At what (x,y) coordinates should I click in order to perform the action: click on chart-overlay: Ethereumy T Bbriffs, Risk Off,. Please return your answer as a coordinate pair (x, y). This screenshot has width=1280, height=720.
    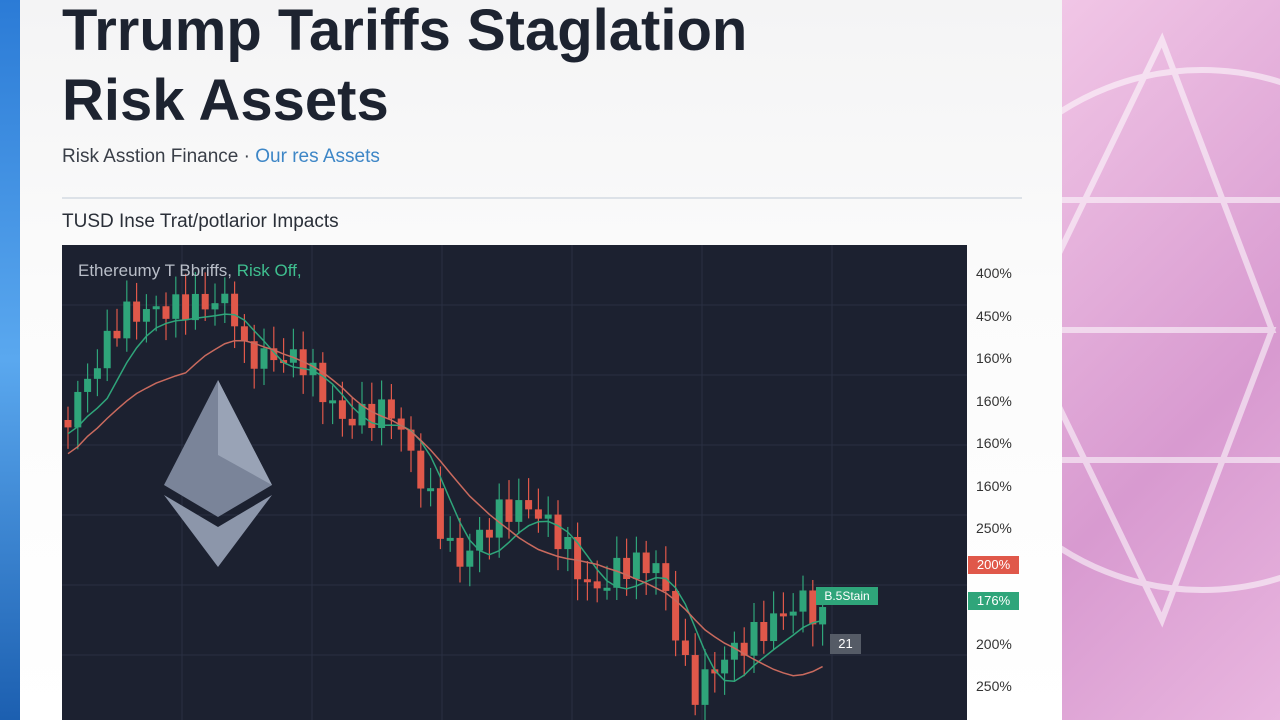
    Looking at the image, I should click on (190, 271).